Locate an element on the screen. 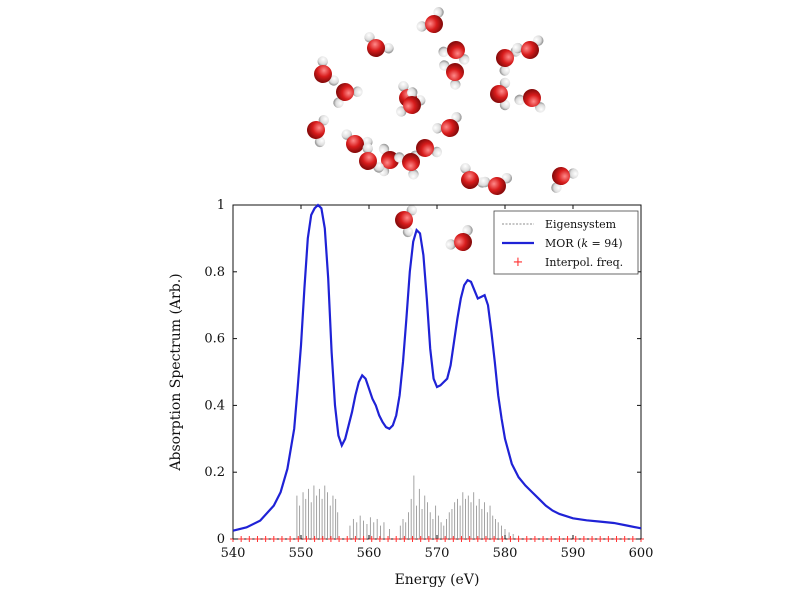  y-axis-label: Absorption Spectrum (Arb.) is located at coordinates (176, 372).